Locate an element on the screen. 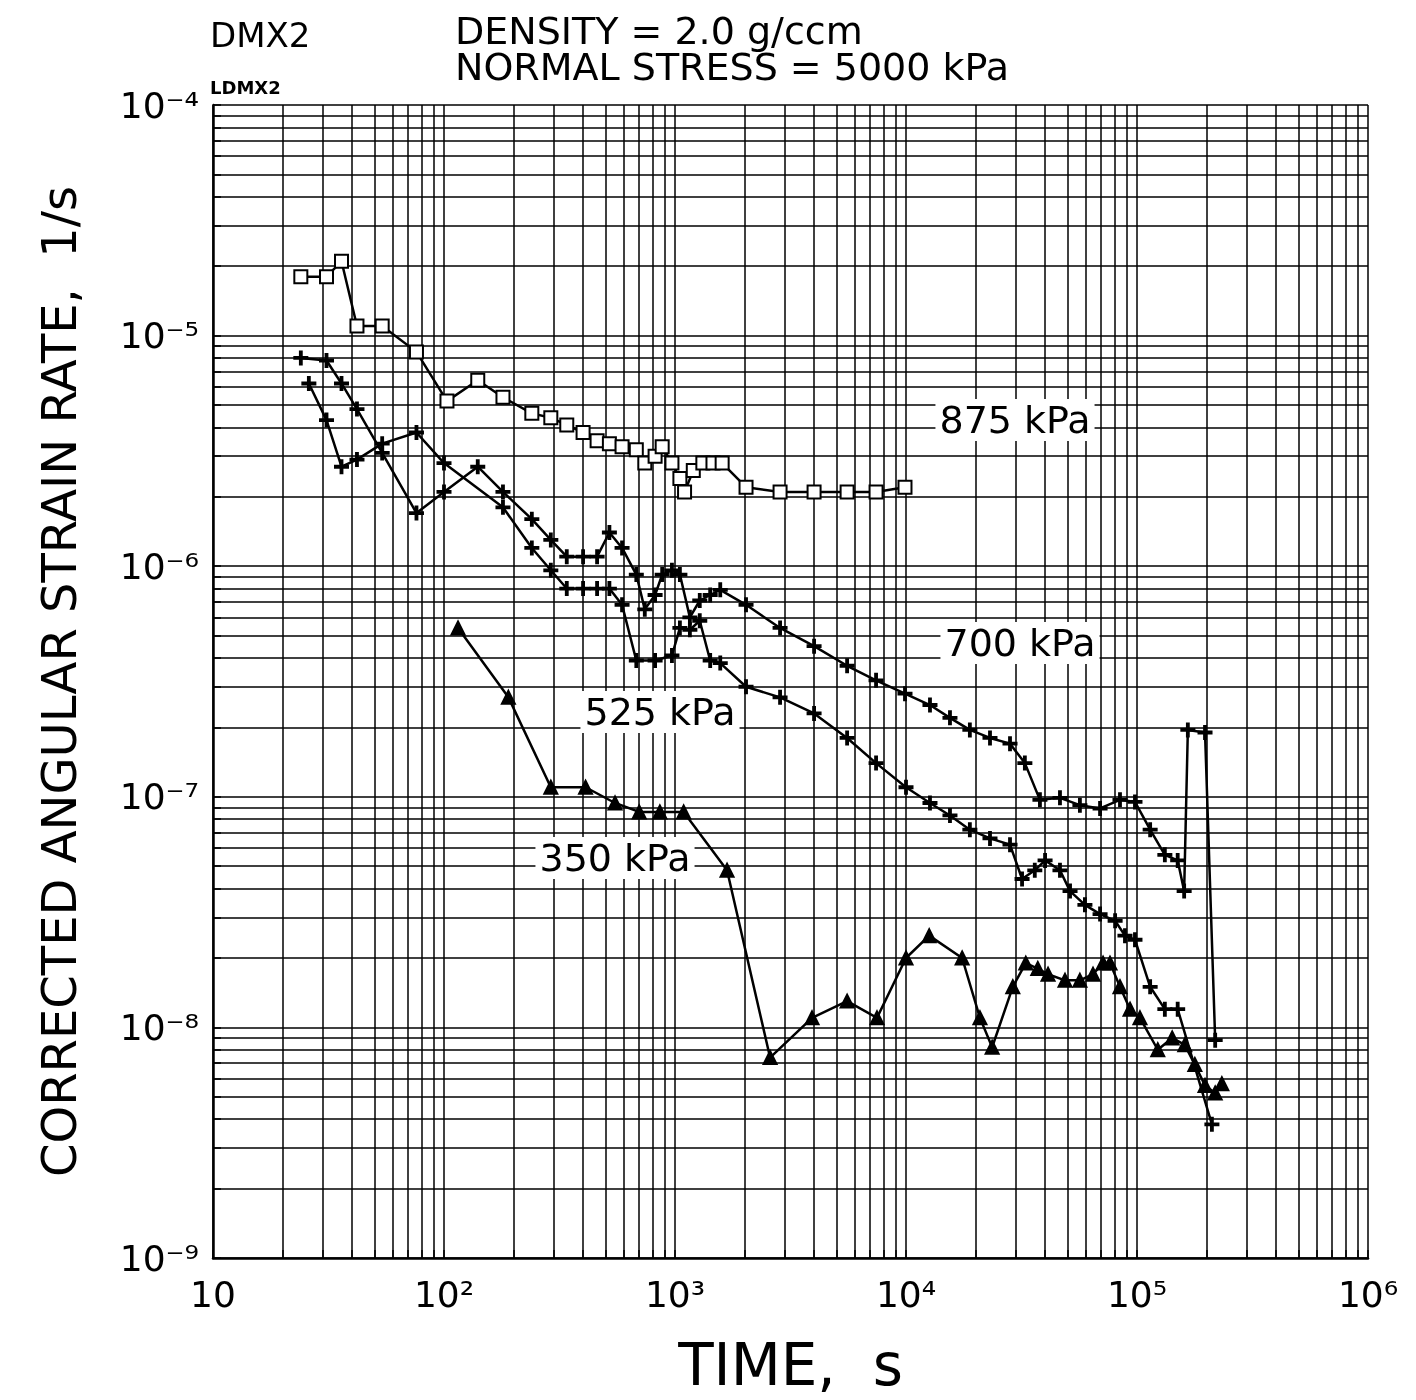 Image resolution: width=1416 pixels, height=1400 pixels. y-tick-label: 10⁻⁸ is located at coordinates (159, 1027).